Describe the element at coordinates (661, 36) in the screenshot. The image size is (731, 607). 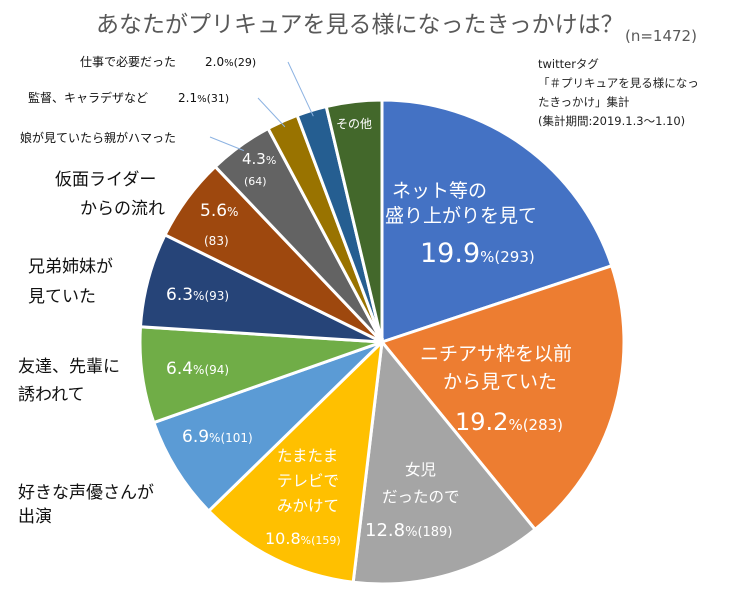
I see `sample-size: (n=1472)` at that location.